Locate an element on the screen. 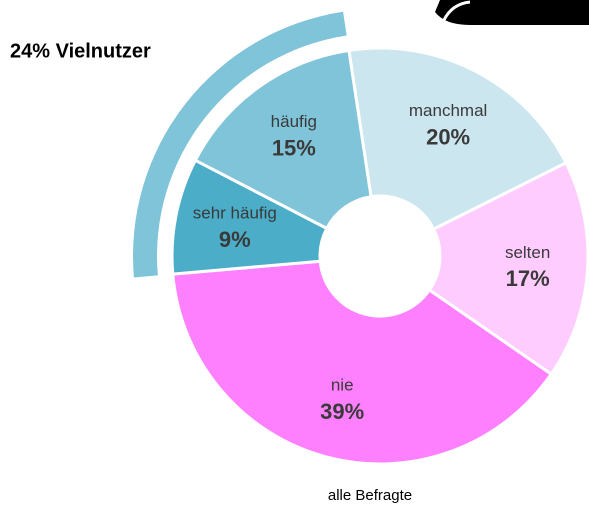 This screenshot has width=589, height=511. category-label: nie is located at coordinates (342, 385).